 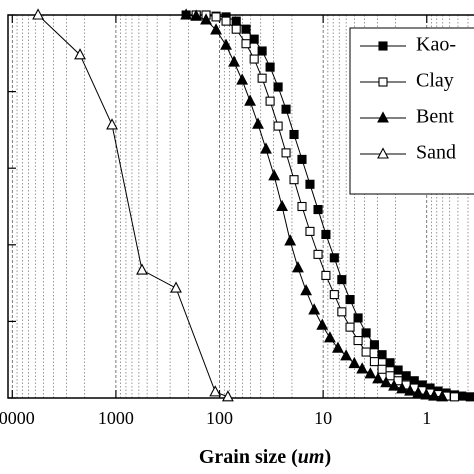 What do you see at coordinates (116, 418) in the screenshot?
I see `x-tick-label: 1000` at bounding box center [116, 418].